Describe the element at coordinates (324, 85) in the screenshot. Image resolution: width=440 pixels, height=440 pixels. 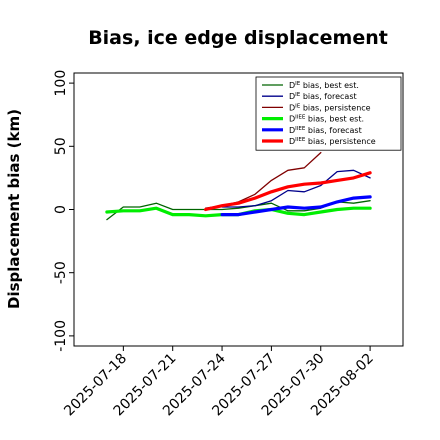
I see `legend-label: DIE bias, best est.` at that location.